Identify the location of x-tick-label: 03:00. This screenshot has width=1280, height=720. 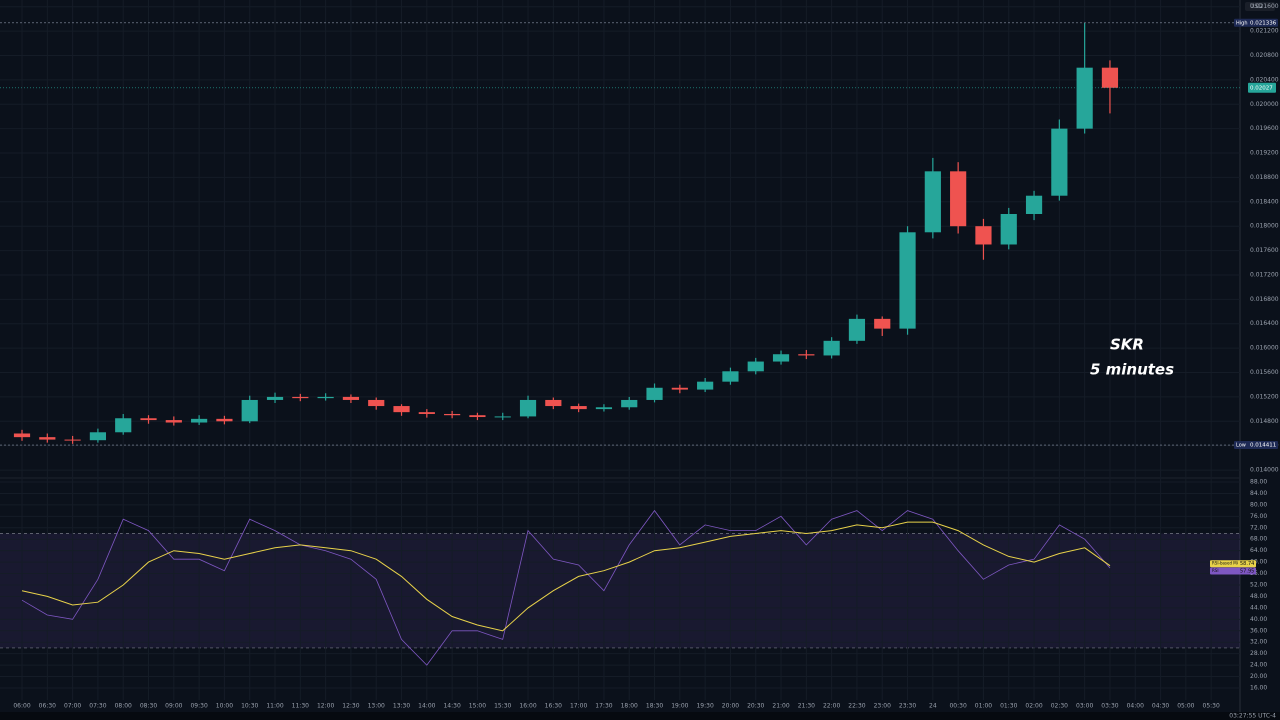
(1084, 706).